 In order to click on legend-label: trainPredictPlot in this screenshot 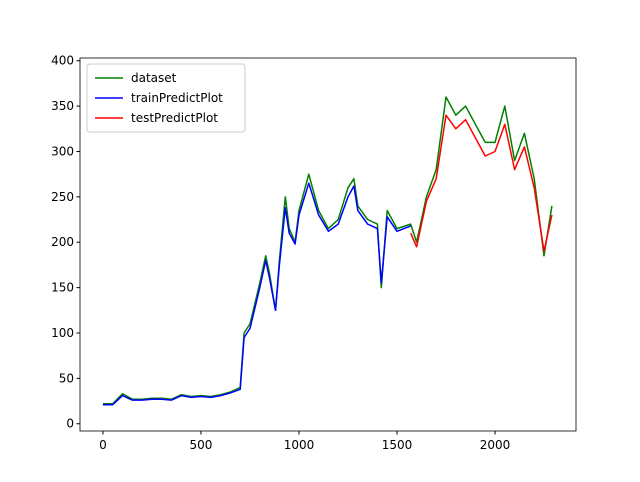, I will do `click(177, 98)`.